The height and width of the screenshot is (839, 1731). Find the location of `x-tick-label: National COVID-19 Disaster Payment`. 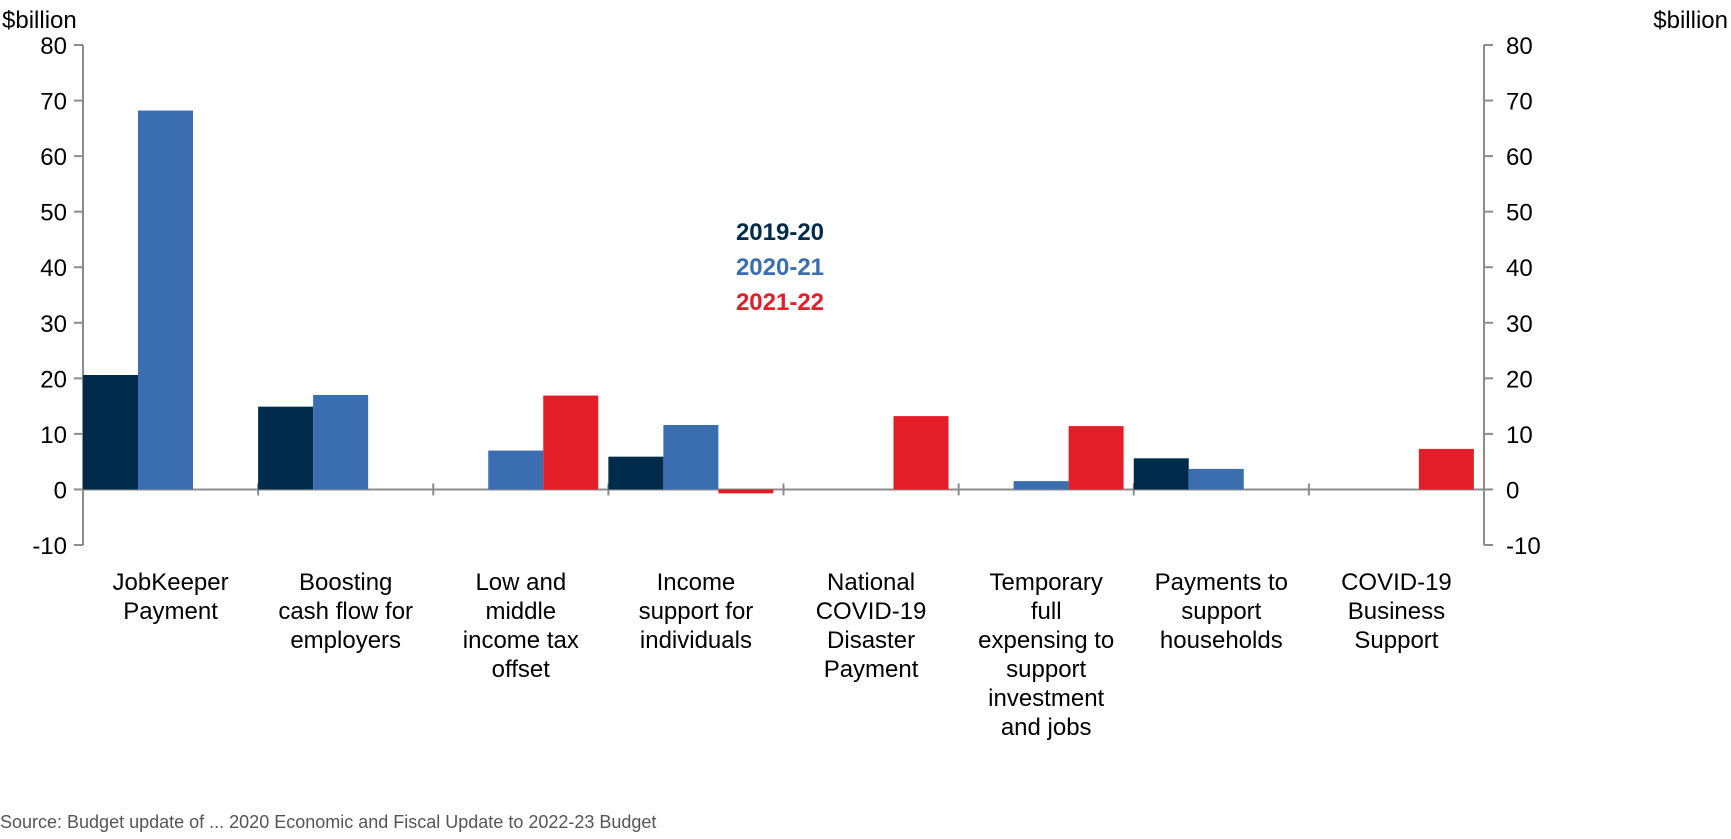

x-tick-label: National COVID-19 Disaster Payment is located at coordinates (871, 626).